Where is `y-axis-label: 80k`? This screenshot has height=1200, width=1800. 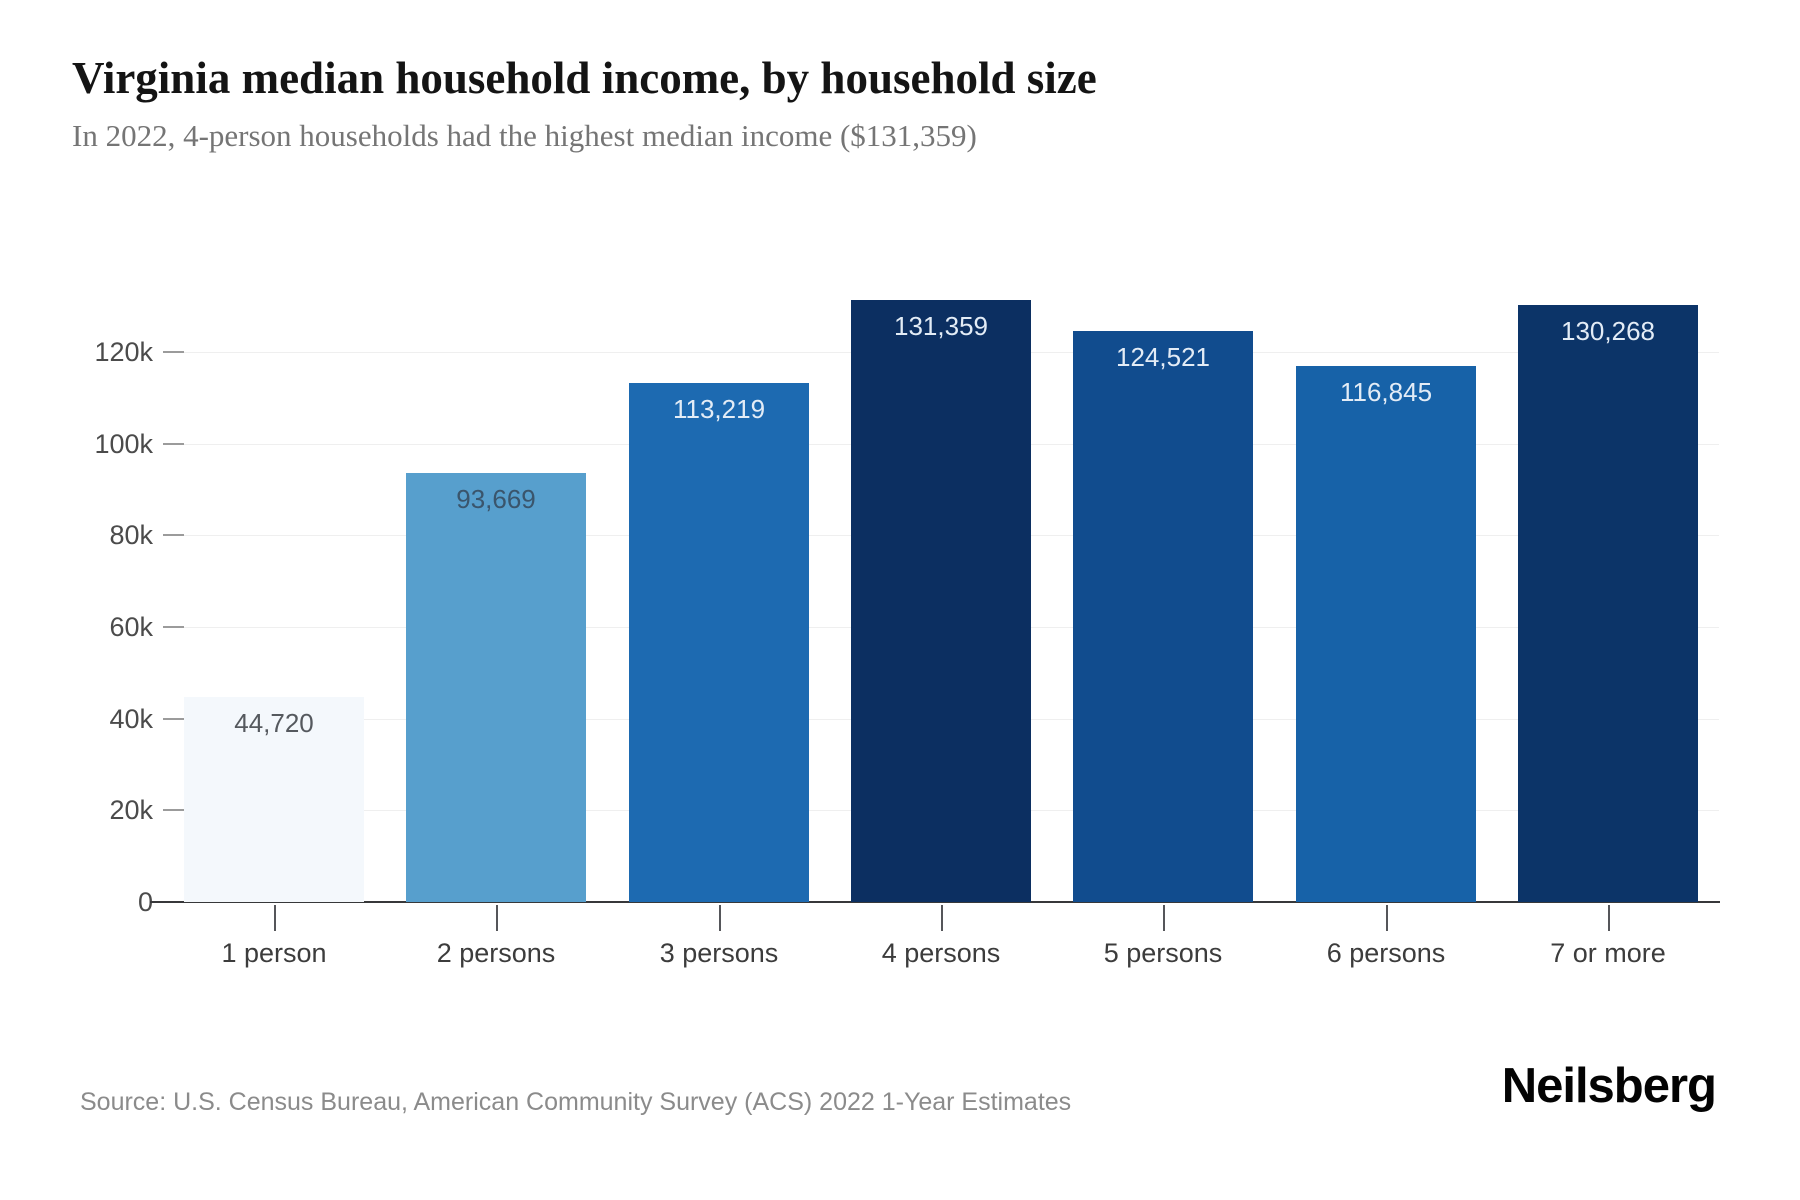 y-axis-label: 80k is located at coordinates (131, 535).